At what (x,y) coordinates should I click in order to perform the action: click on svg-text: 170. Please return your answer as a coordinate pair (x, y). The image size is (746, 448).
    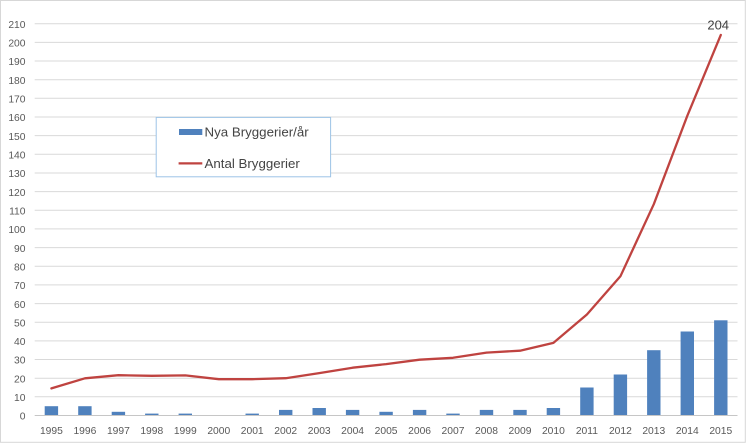
    Looking at the image, I should click on (16, 100).